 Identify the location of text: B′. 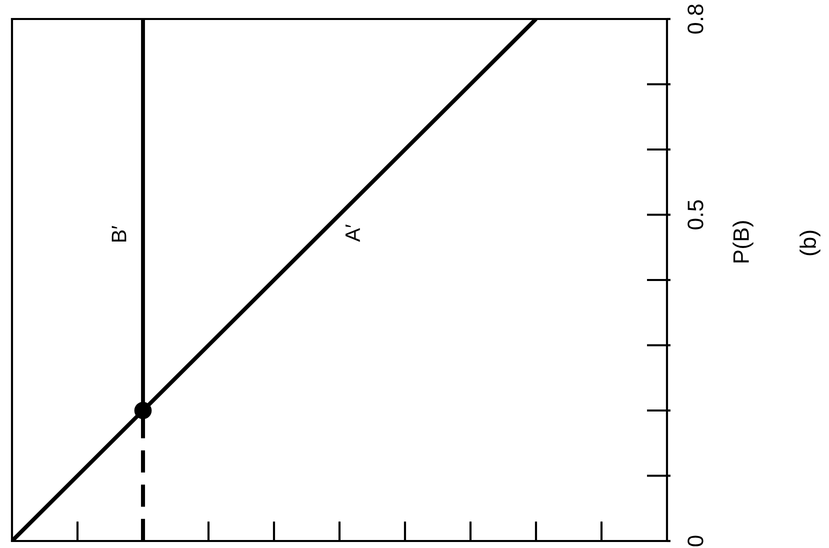
(119, 234).